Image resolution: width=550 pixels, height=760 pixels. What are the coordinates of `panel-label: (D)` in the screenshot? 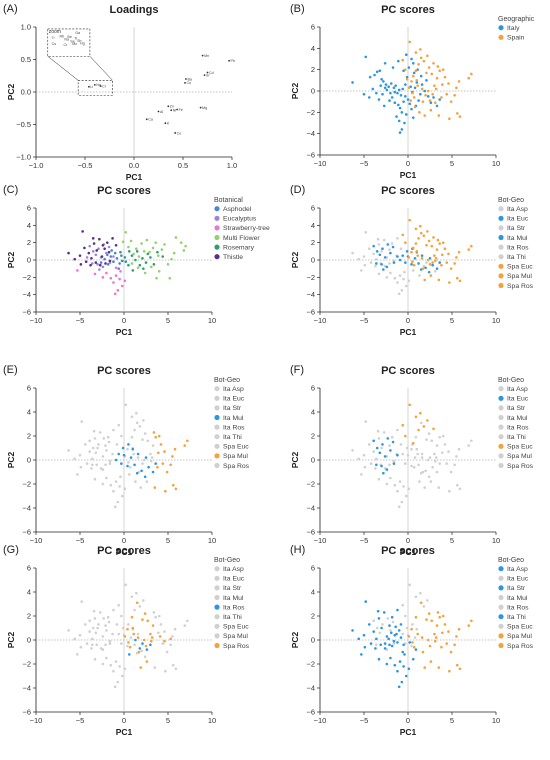 It's located at (297, 190).